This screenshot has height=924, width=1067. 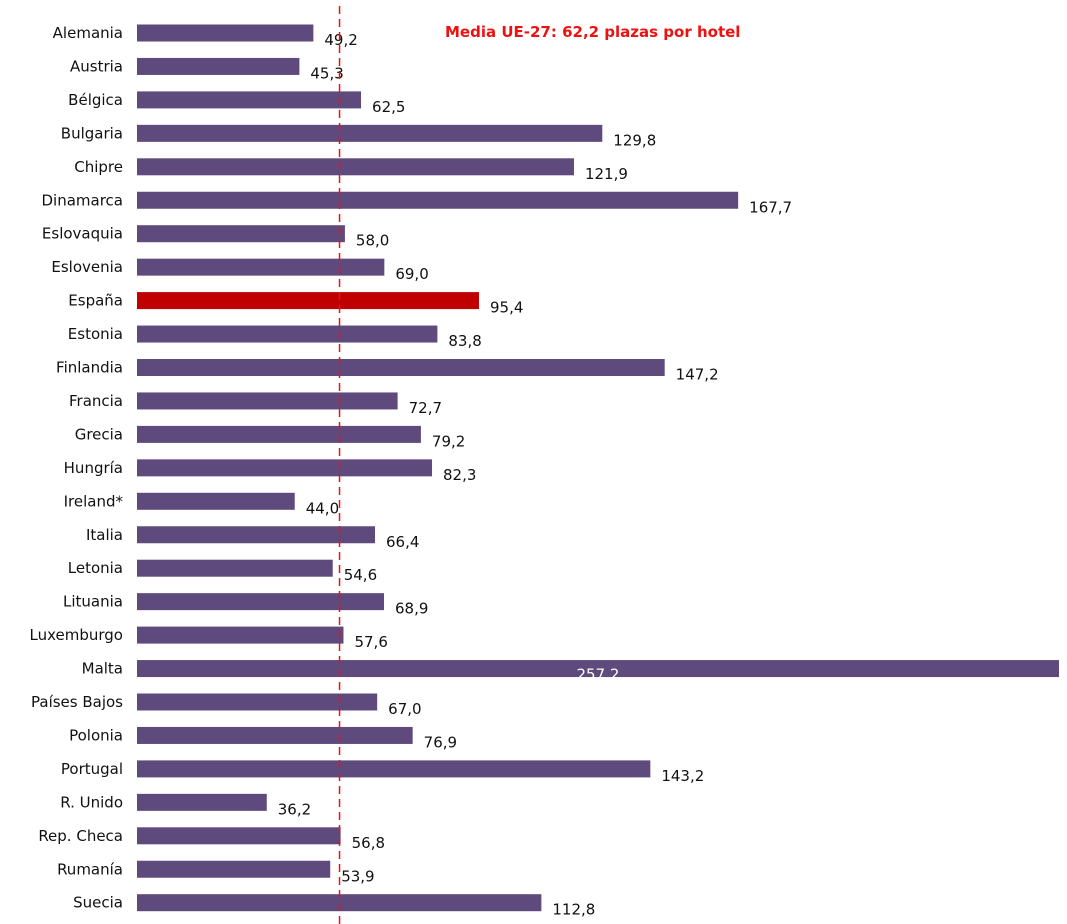 What do you see at coordinates (260, 602) in the screenshot?
I see `bar-lituania` at bounding box center [260, 602].